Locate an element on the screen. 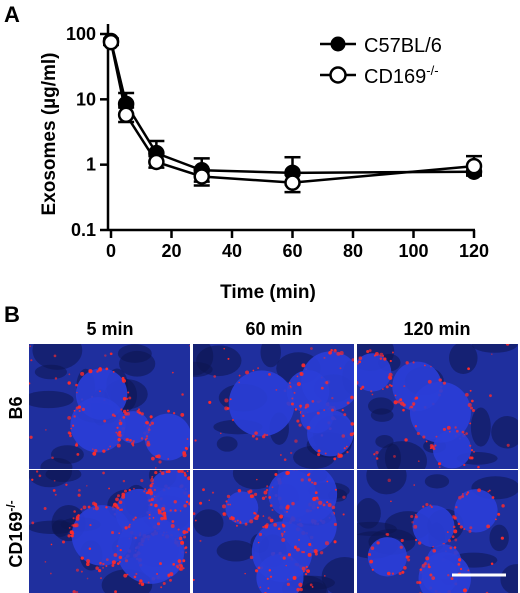 The image size is (520, 593). y-tick-label: 100 is located at coordinates (81, 34).